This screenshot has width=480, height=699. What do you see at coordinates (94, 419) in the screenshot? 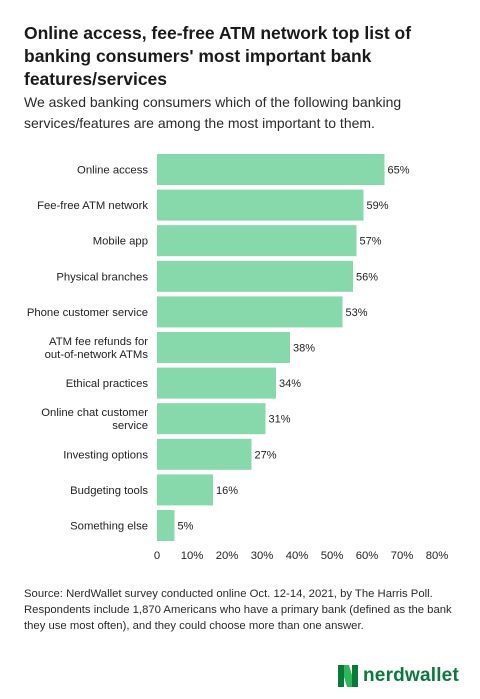
I see `category-label-7: Online chat customer service` at bounding box center [94, 419].